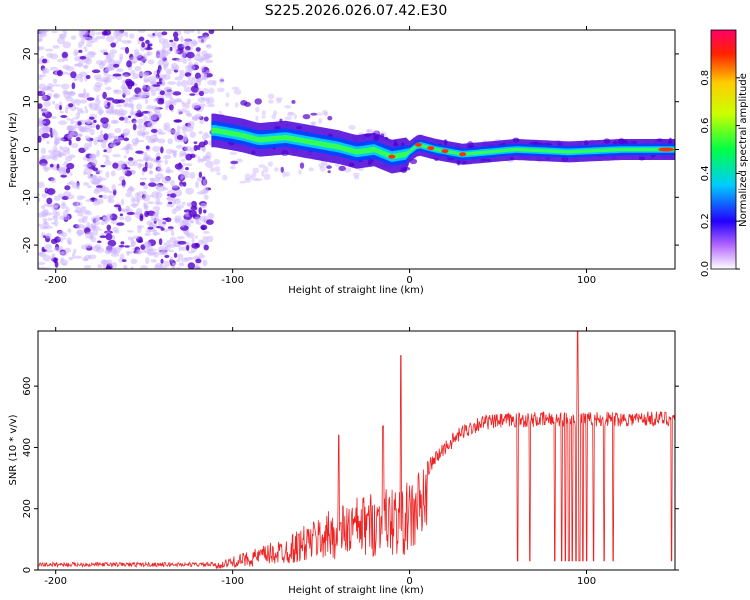 This screenshot has height=600, width=750. I want to click on colorbar-tick-label: 0.4, so click(705, 173).